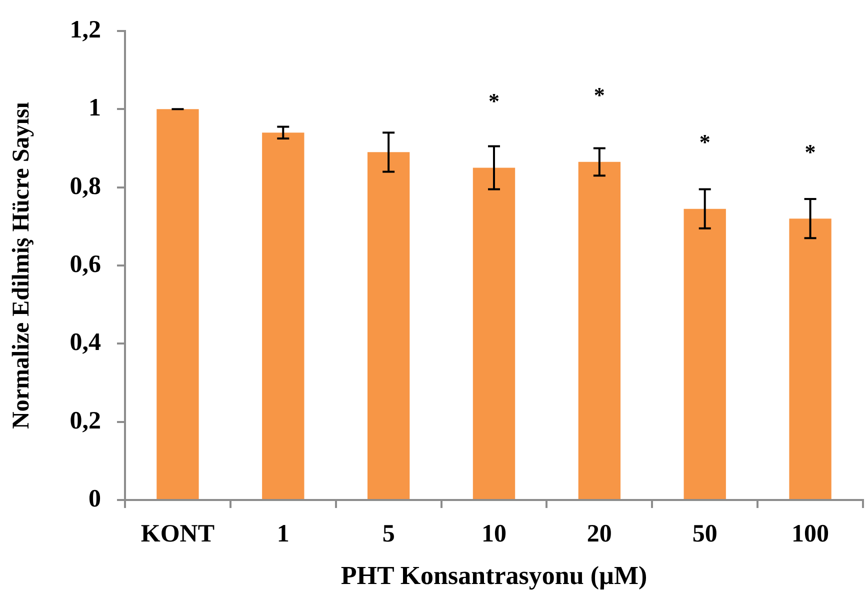 This screenshot has width=865, height=601. What do you see at coordinates (494, 534) in the screenshot?
I see `x-tick-label: 10` at bounding box center [494, 534].